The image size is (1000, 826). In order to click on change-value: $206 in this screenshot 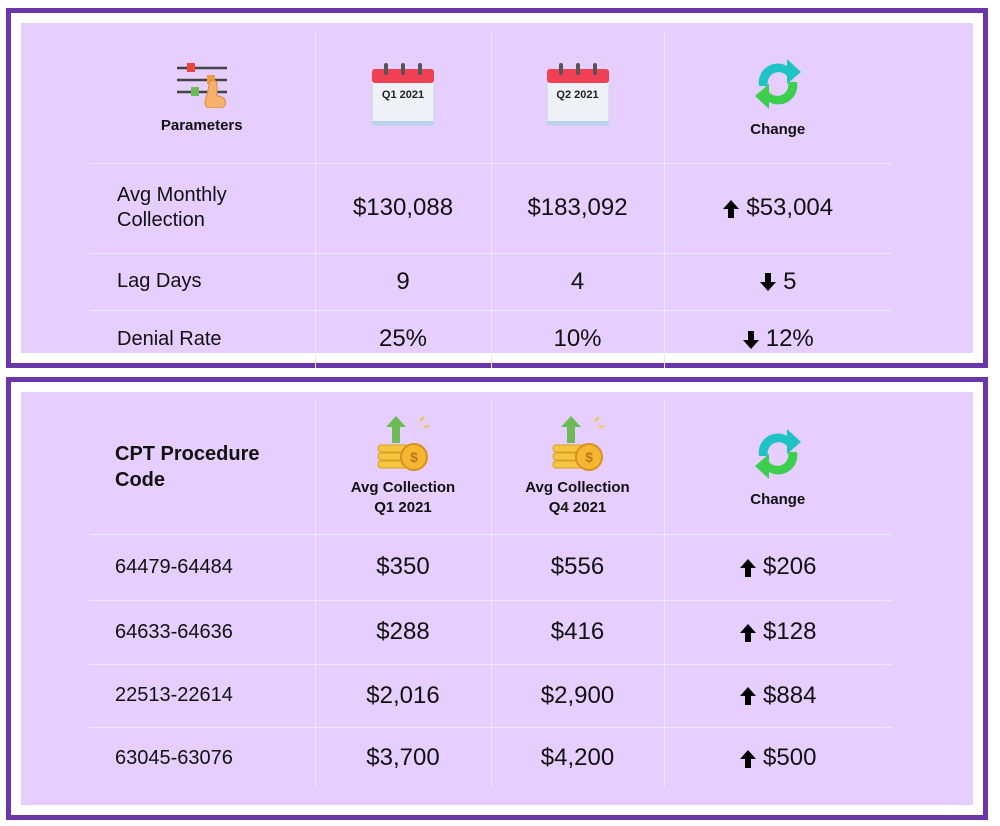, I will do `click(790, 566)`.